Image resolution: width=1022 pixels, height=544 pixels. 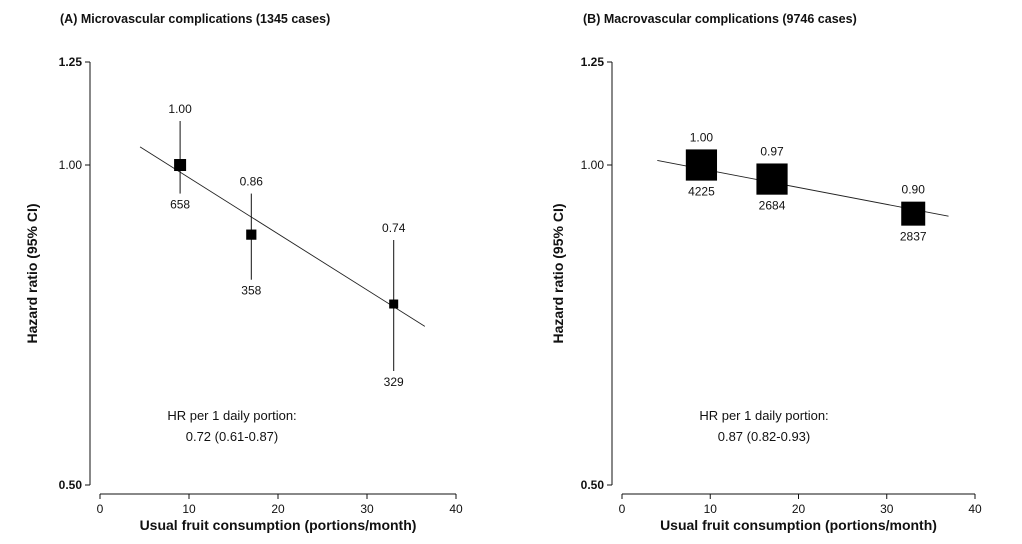 I want to click on case-count-label: 2684, so click(x=772, y=206).